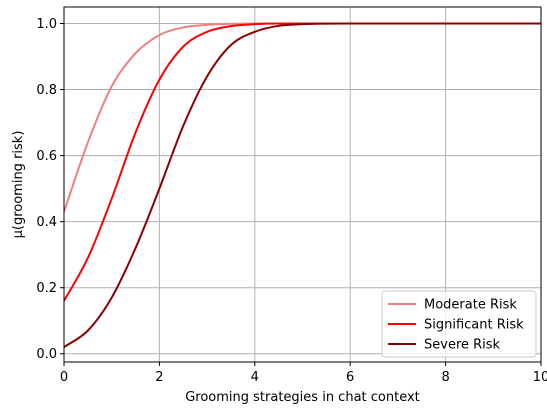 The width and height of the screenshot is (547, 409). What do you see at coordinates (470, 305) in the screenshot?
I see `legend-label-moderate-risk: Moderate Risk` at bounding box center [470, 305].